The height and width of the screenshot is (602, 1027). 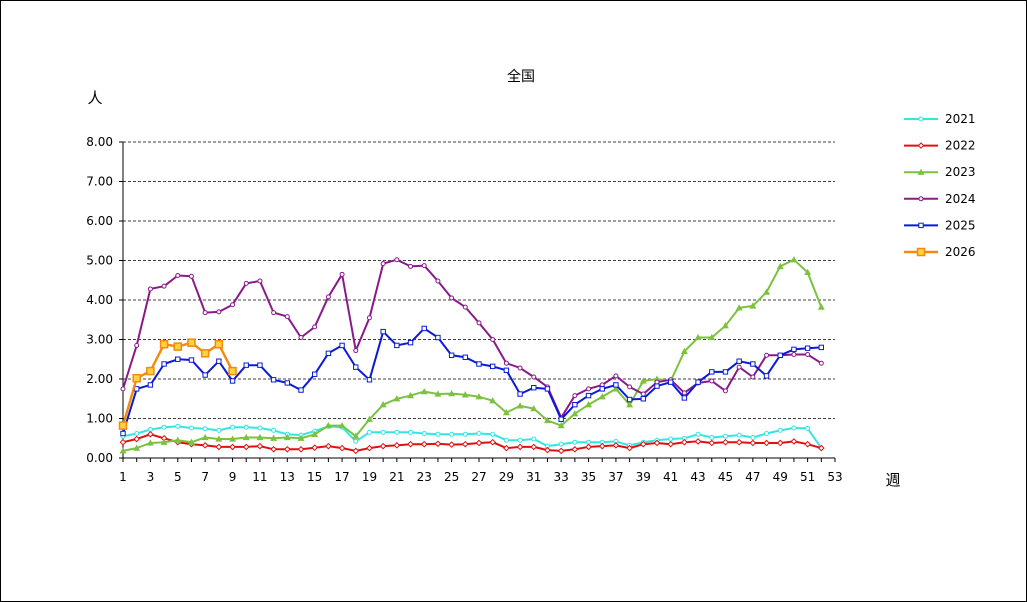 What do you see at coordinates (99, 182) in the screenshot?
I see `y-tick-label: 7.00` at bounding box center [99, 182].